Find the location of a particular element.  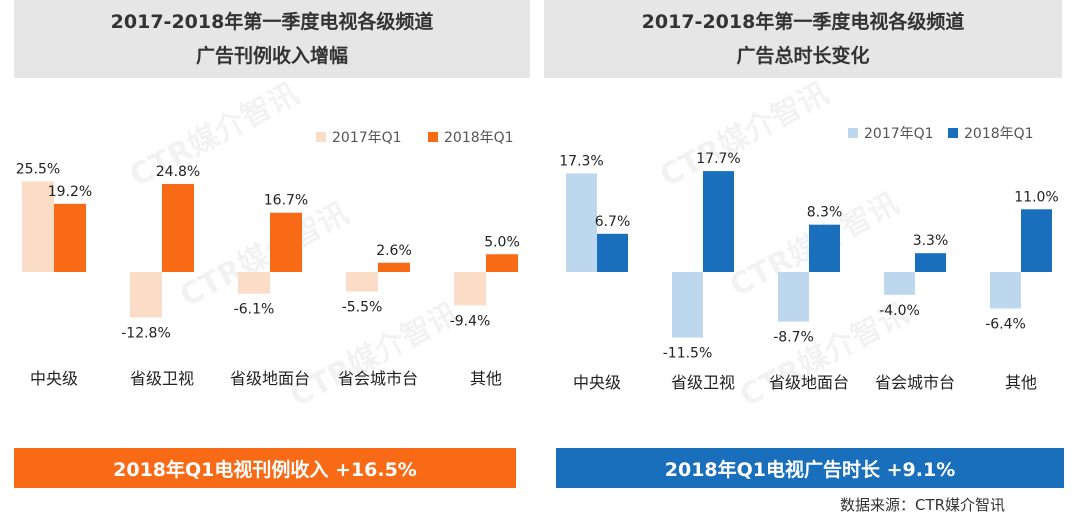

right-data-label: 17.3% is located at coordinates (581, 161).